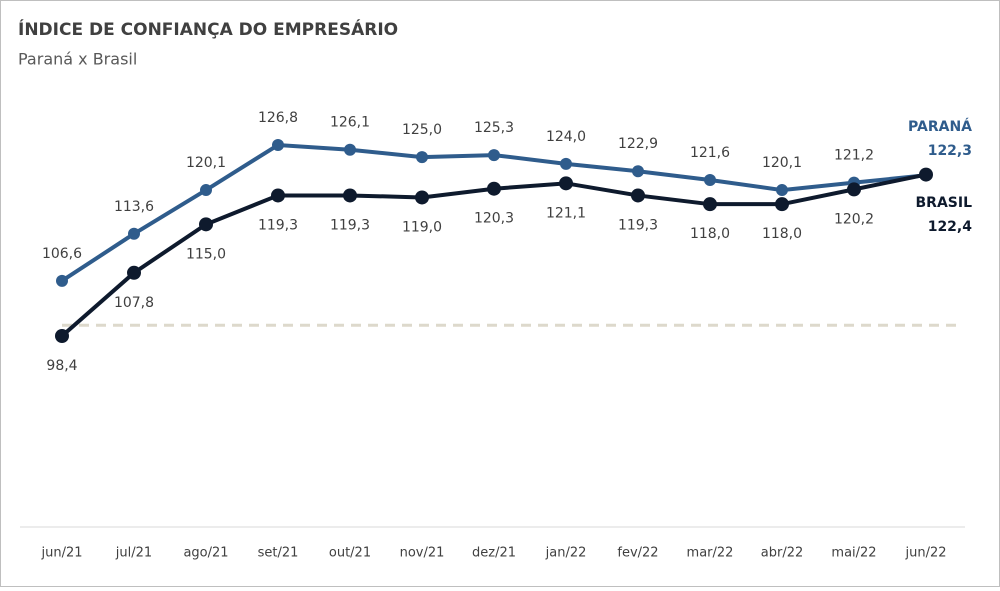 The image size is (1000, 591). What do you see at coordinates (710, 153) in the screenshot?
I see `data-label: 121,6` at bounding box center [710, 153].